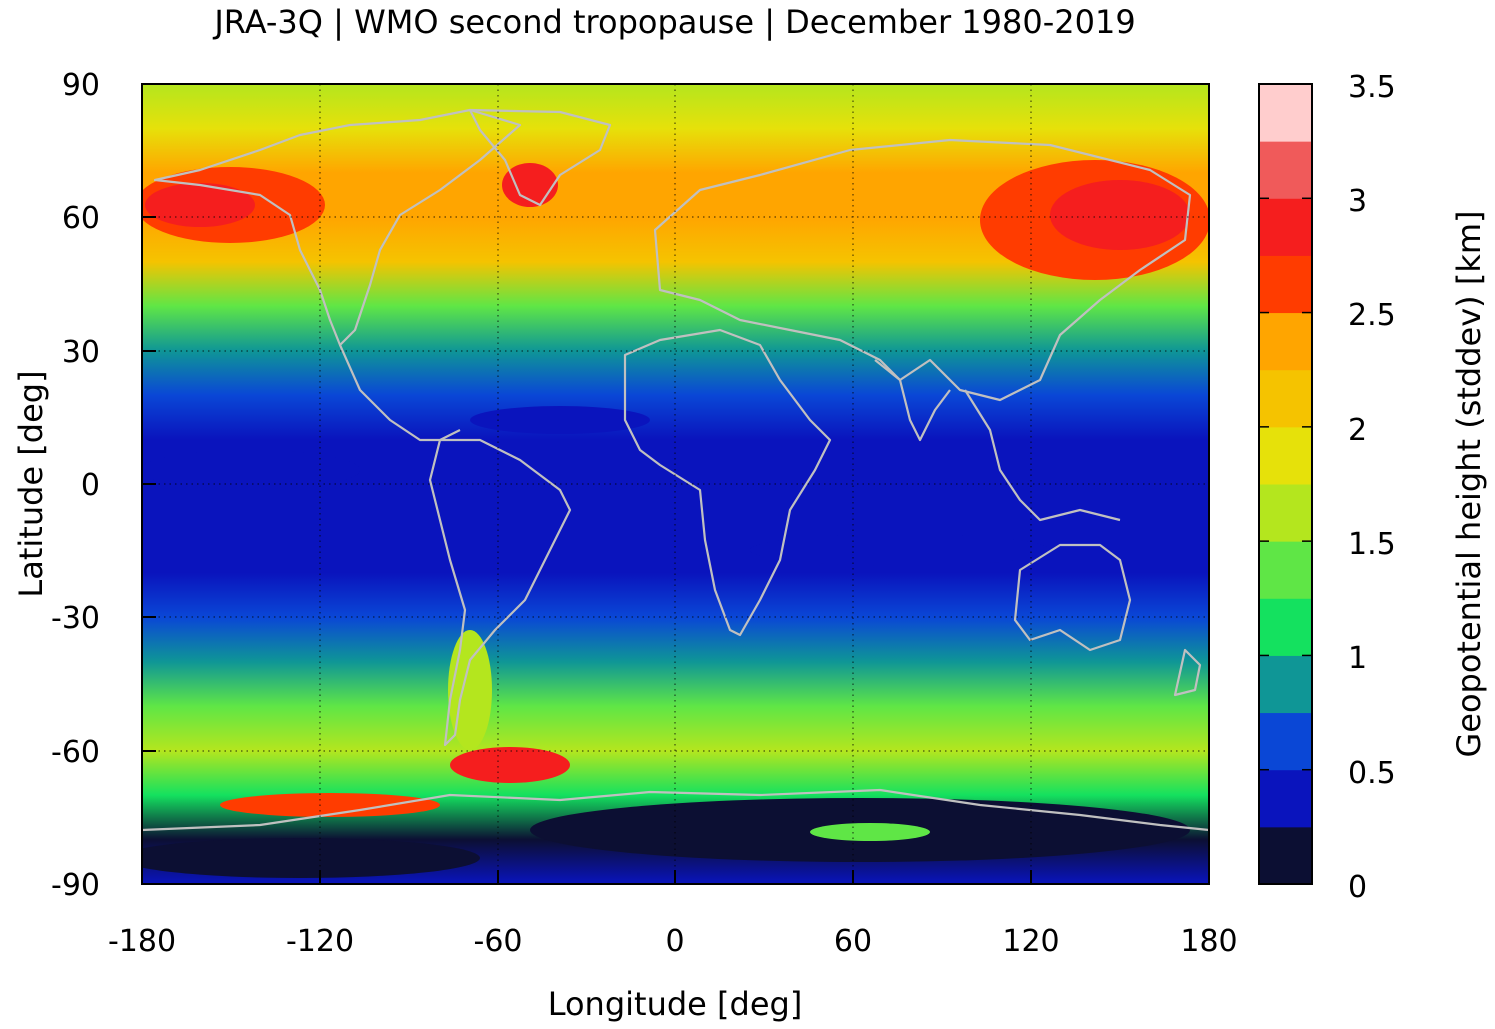  What do you see at coordinates (251, 470) in the screenshot?
I see `tropical-minimum-pacific` at bounding box center [251, 470].